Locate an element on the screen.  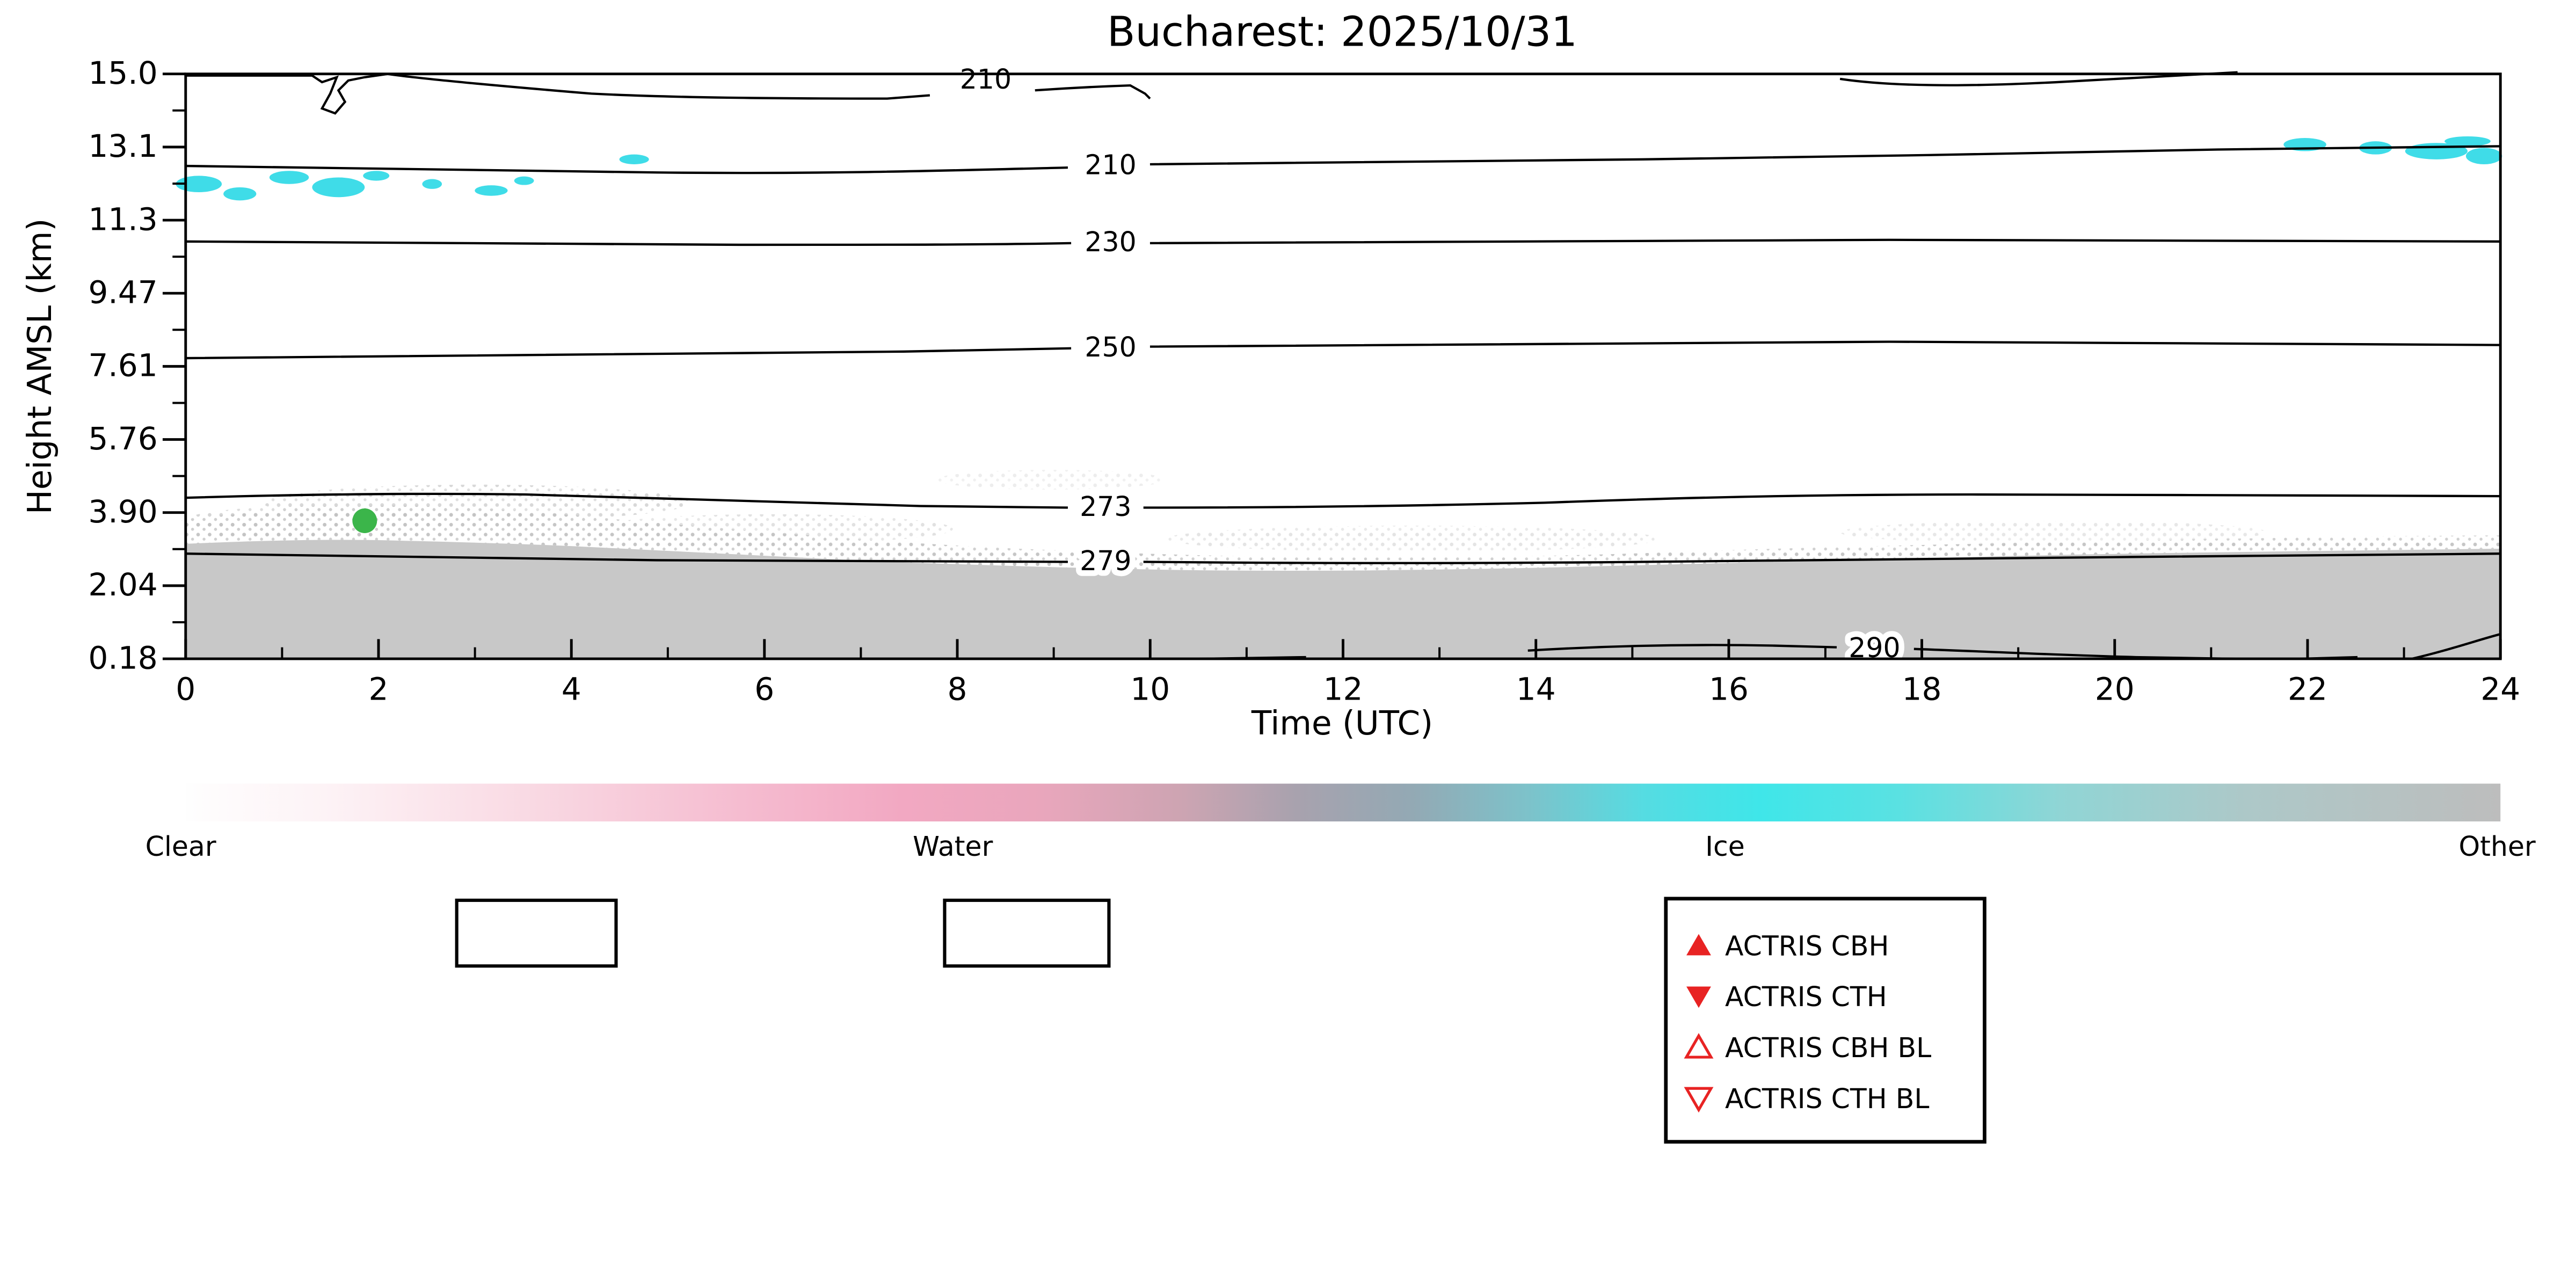
y-tick-label: 13.1 is located at coordinates (122, 146).